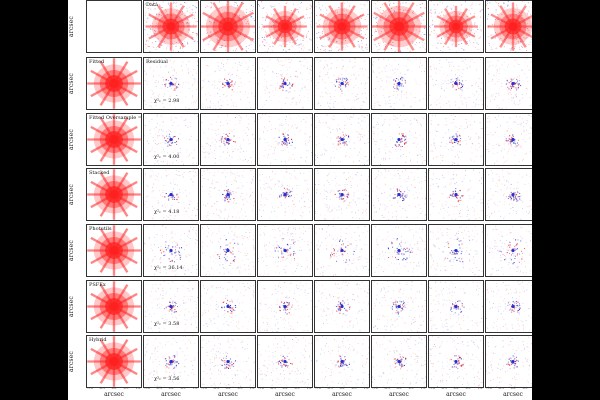 This screenshot has width=600, height=400. I want to click on chi2-value: χ²ᵥ = 3.58, so click(167, 324).